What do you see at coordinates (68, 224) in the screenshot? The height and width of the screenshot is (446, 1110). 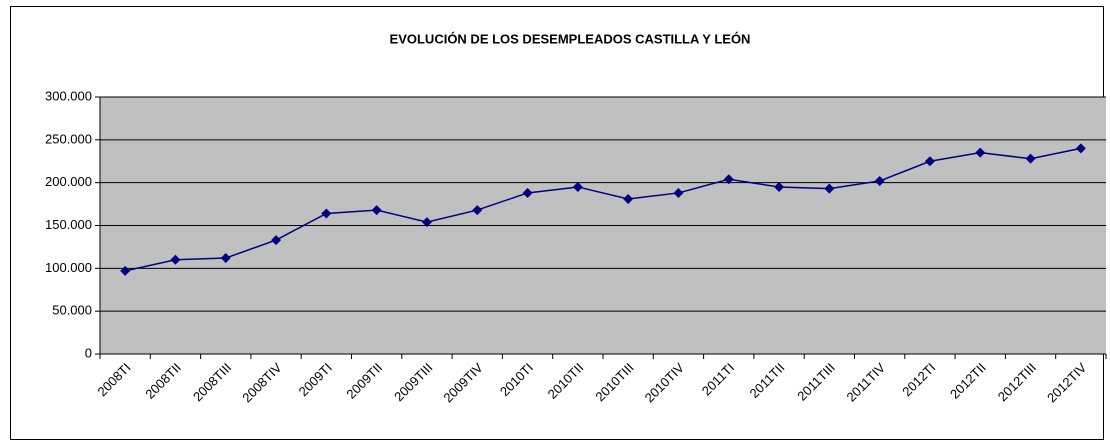 I see `y-tick-label: 150.000` at bounding box center [68, 224].